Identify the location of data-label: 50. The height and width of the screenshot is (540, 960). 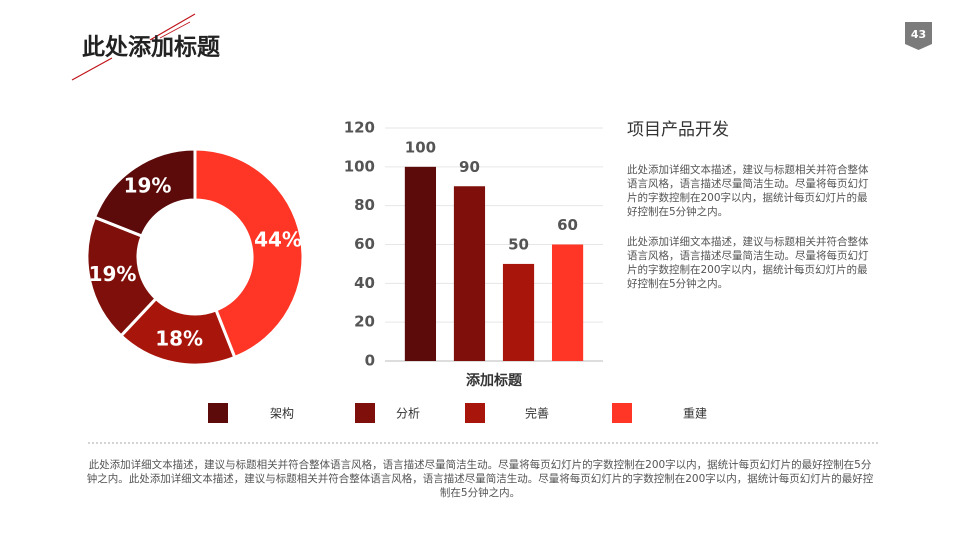
(518, 244).